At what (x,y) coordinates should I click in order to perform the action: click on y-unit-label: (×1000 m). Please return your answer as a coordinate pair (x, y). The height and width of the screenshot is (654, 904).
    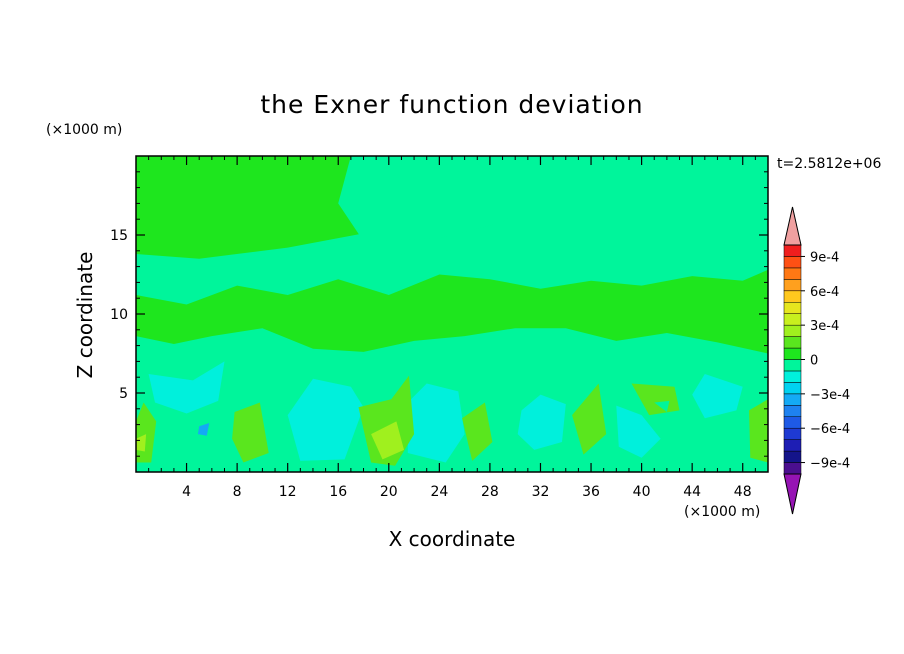
    Looking at the image, I should click on (84, 130).